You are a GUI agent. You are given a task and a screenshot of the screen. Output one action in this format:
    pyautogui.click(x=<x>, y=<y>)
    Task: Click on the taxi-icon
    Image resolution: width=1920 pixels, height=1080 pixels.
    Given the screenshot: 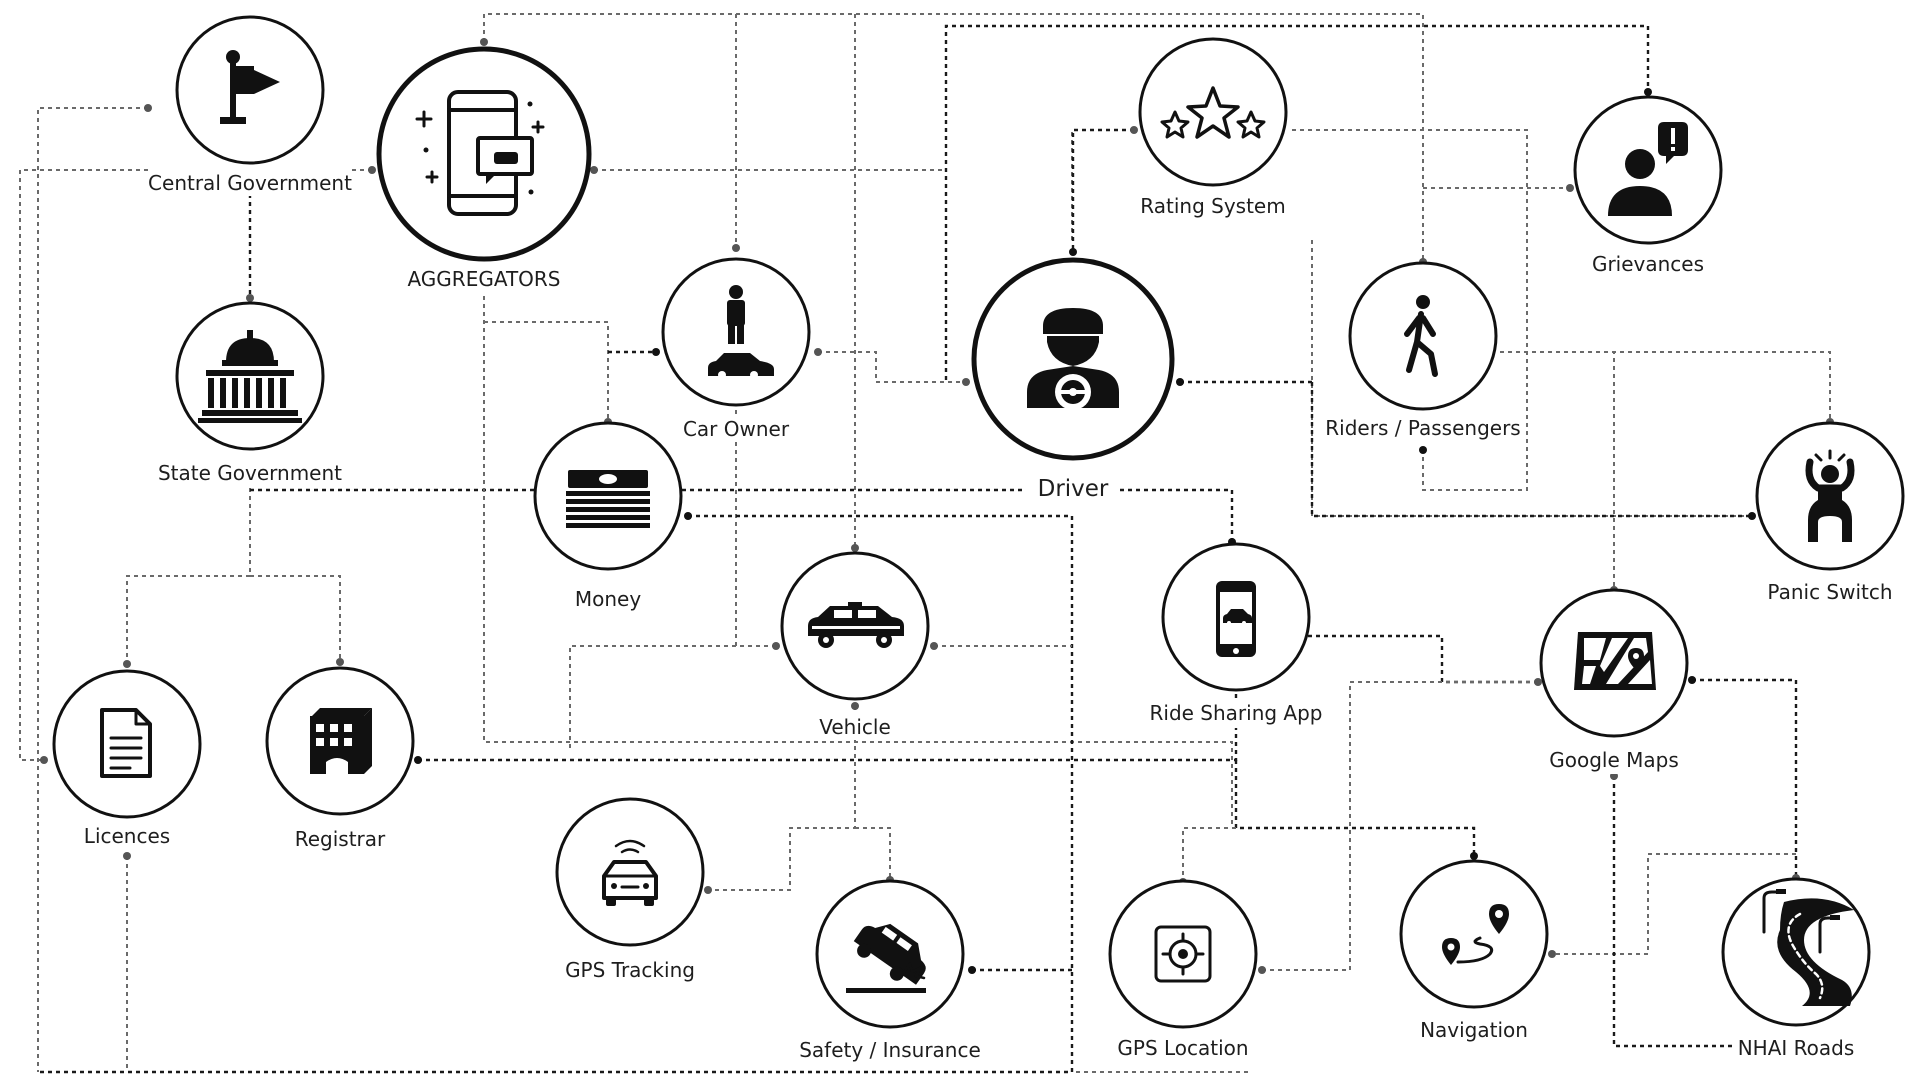 What is the action you would take?
    pyautogui.click(x=856, y=625)
    